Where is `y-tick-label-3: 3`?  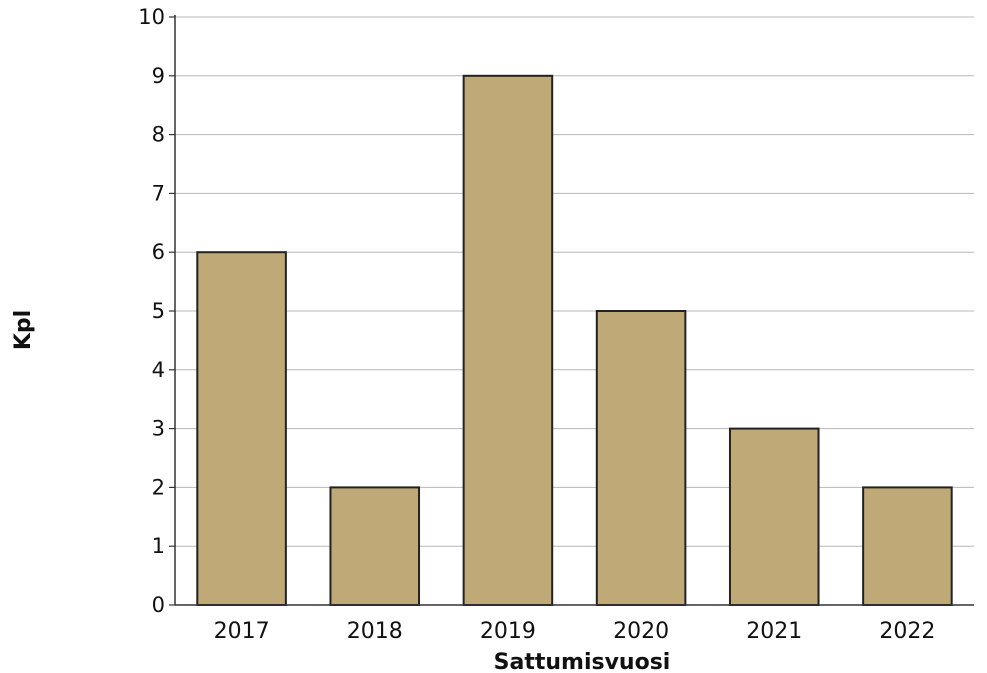 y-tick-label-3: 3 is located at coordinates (158, 429).